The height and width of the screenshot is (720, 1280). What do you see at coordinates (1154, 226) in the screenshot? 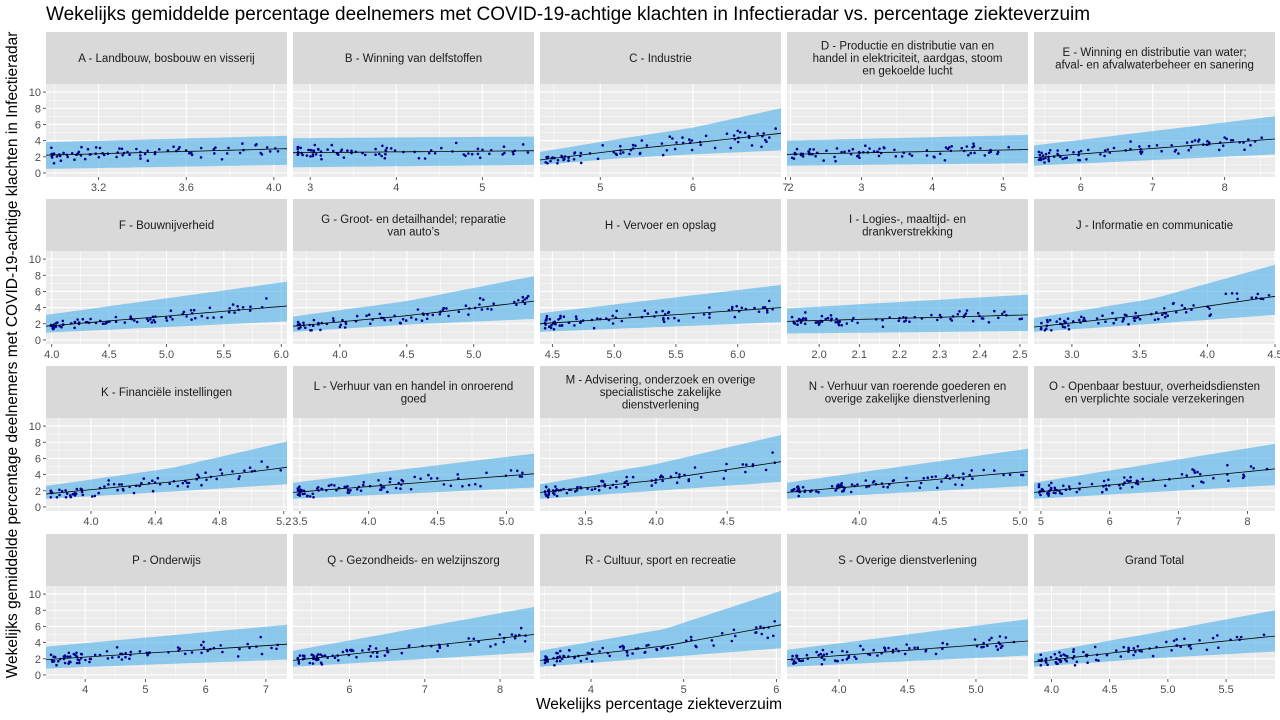
I see `facet-title: J - Informatie en communicatie` at bounding box center [1154, 226].